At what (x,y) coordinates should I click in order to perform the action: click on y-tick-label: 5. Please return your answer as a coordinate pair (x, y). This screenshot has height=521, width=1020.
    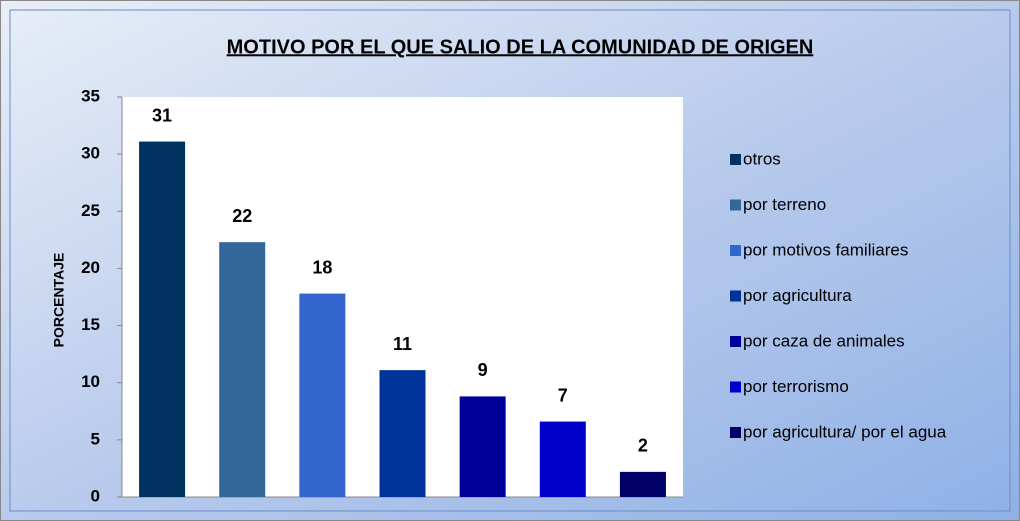
    Looking at the image, I should click on (95, 438).